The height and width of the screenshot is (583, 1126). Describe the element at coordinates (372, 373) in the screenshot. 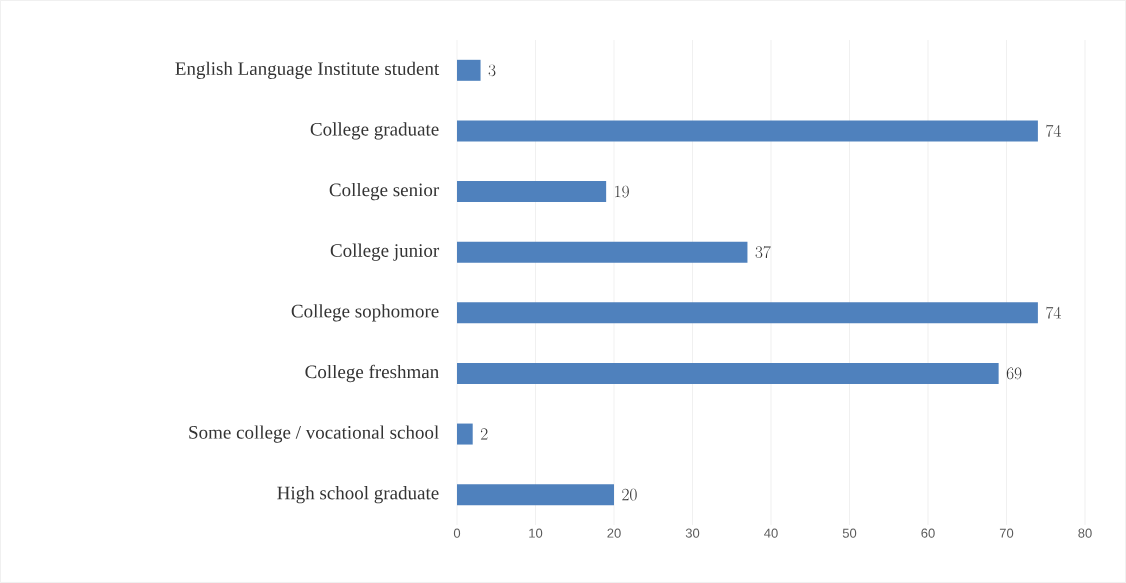

I see `y-tick-label: College freshman` at that location.